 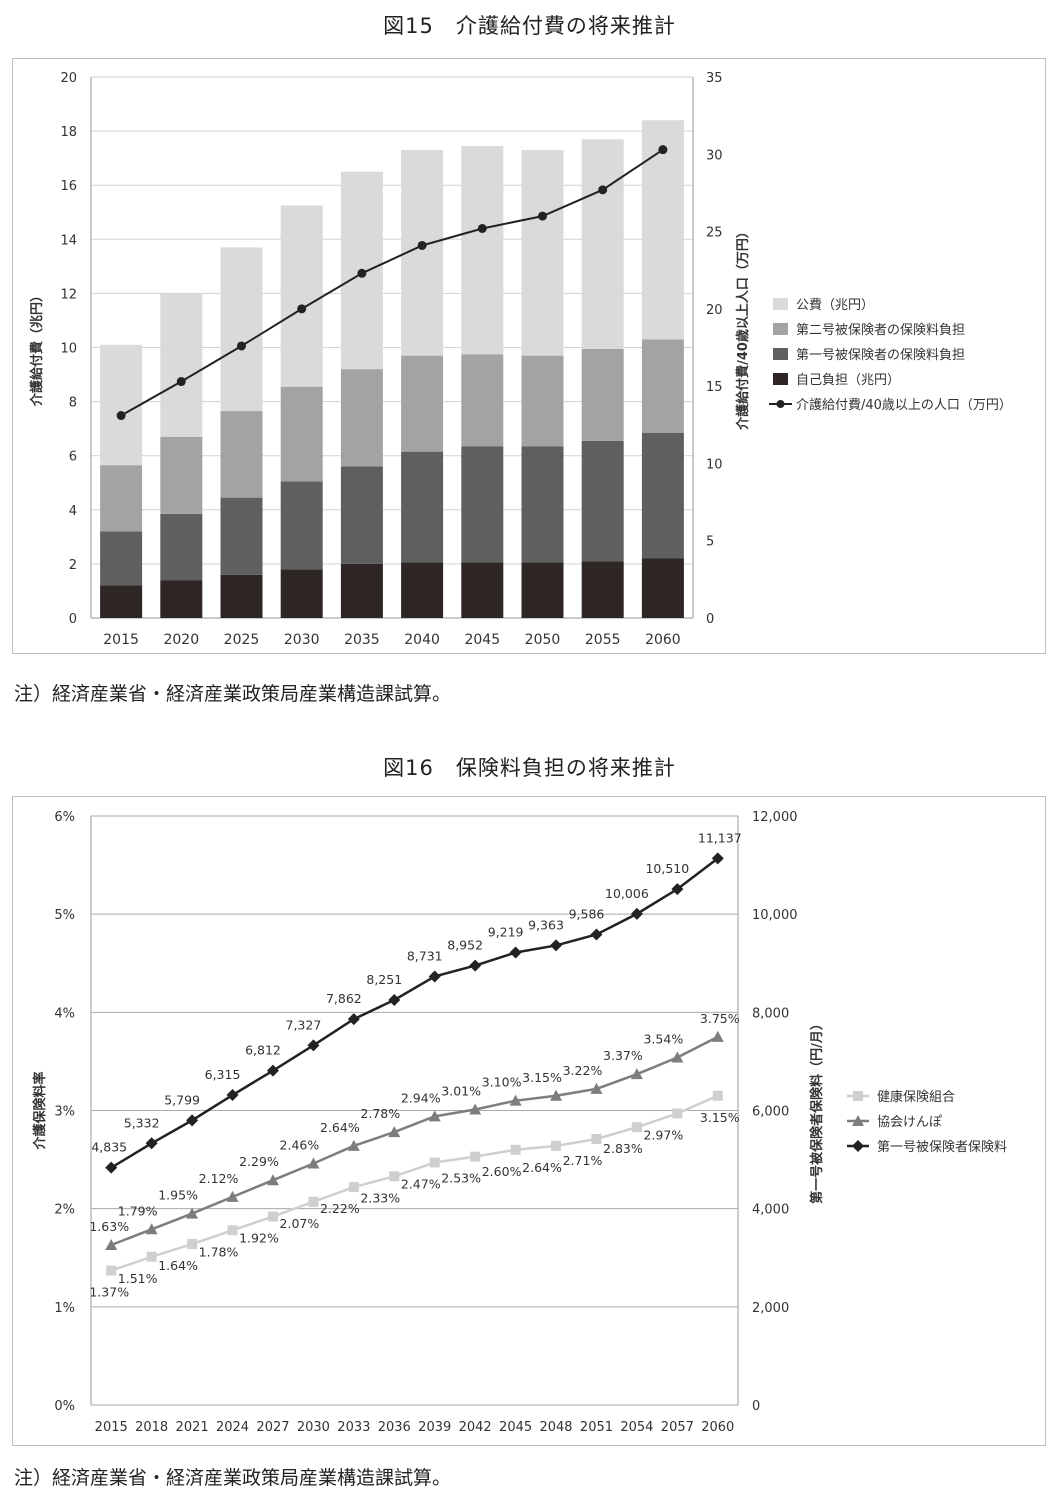 I want to click on data-label: 10,510, so click(x=667, y=868).